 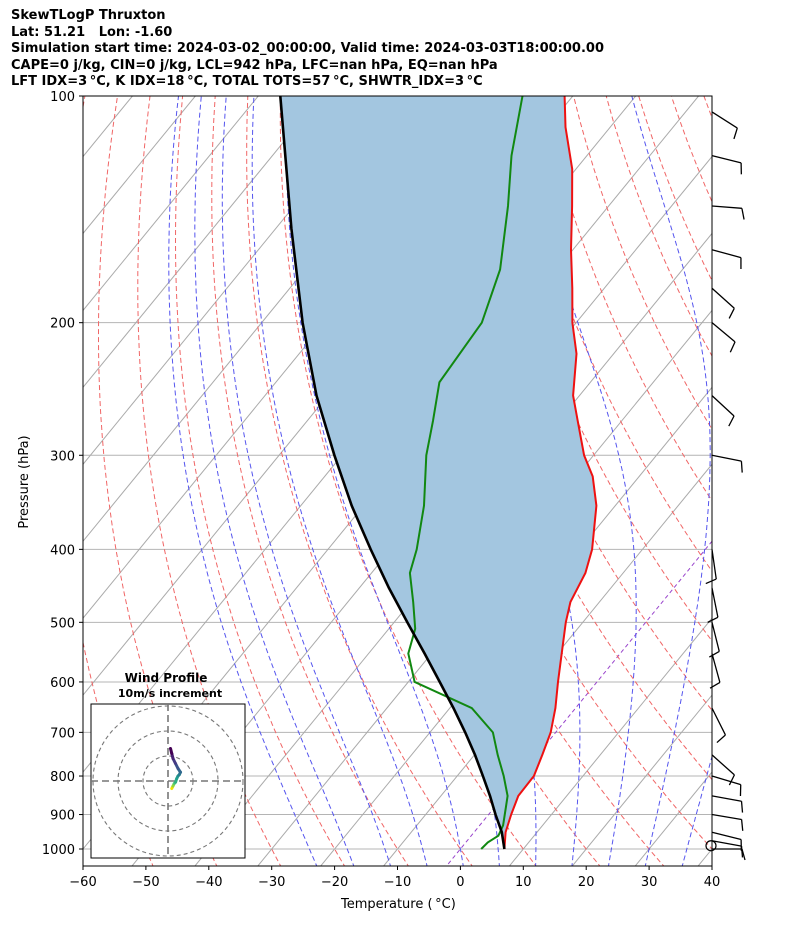 I want to click on y-tick-label: 400, so click(x=62, y=550).